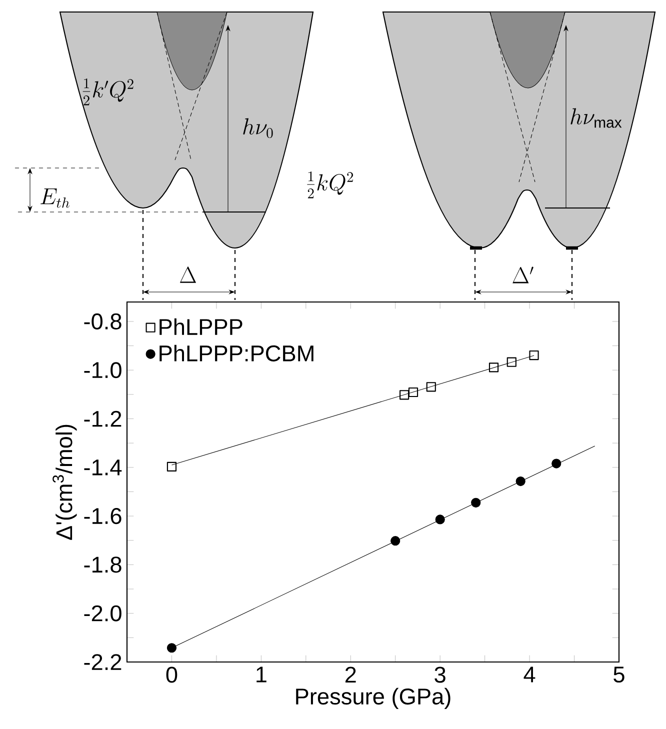  I want to click on y-tick-label: -1.2, so click(103, 418).